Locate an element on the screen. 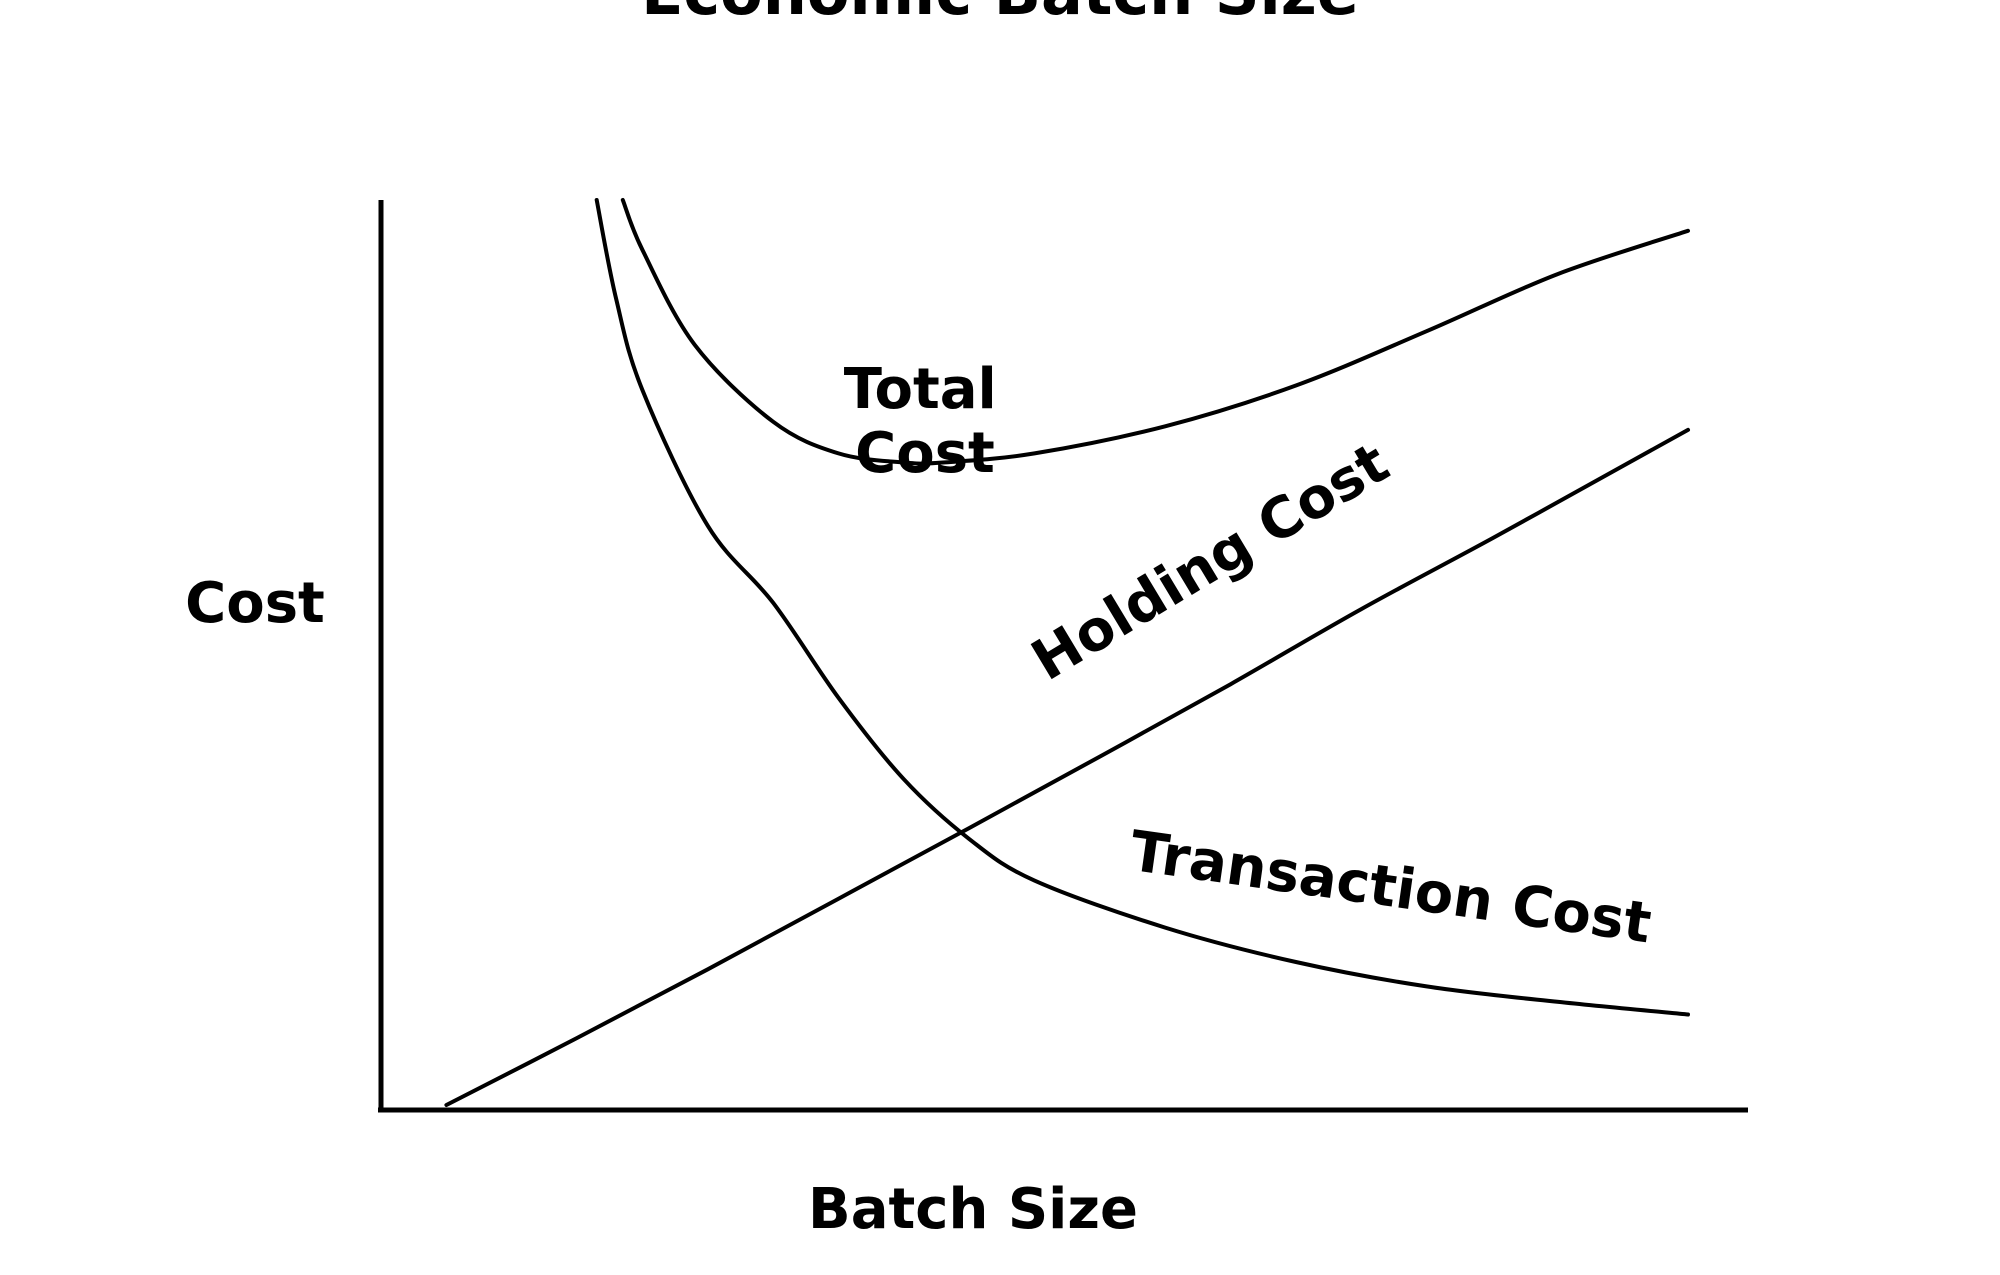 This screenshot has height=1275, width=2000. chart-title: Economic Batch Size is located at coordinates (1000, 14).